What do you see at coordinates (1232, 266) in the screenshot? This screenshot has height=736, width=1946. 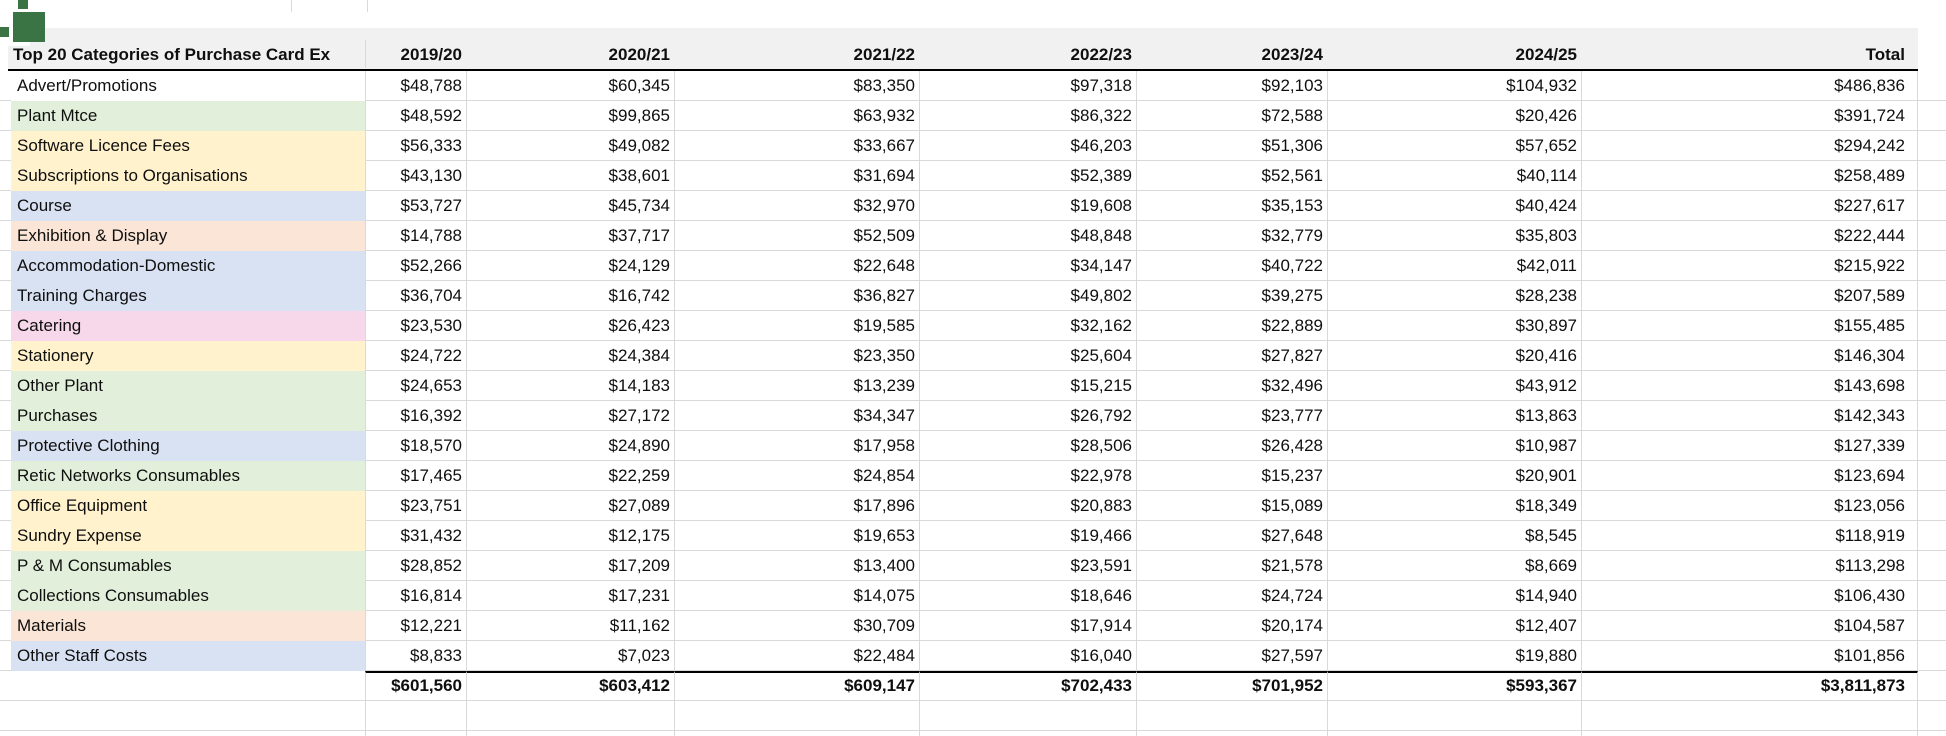 I see `value-cell: $40,722` at bounding box center [1232, 266].